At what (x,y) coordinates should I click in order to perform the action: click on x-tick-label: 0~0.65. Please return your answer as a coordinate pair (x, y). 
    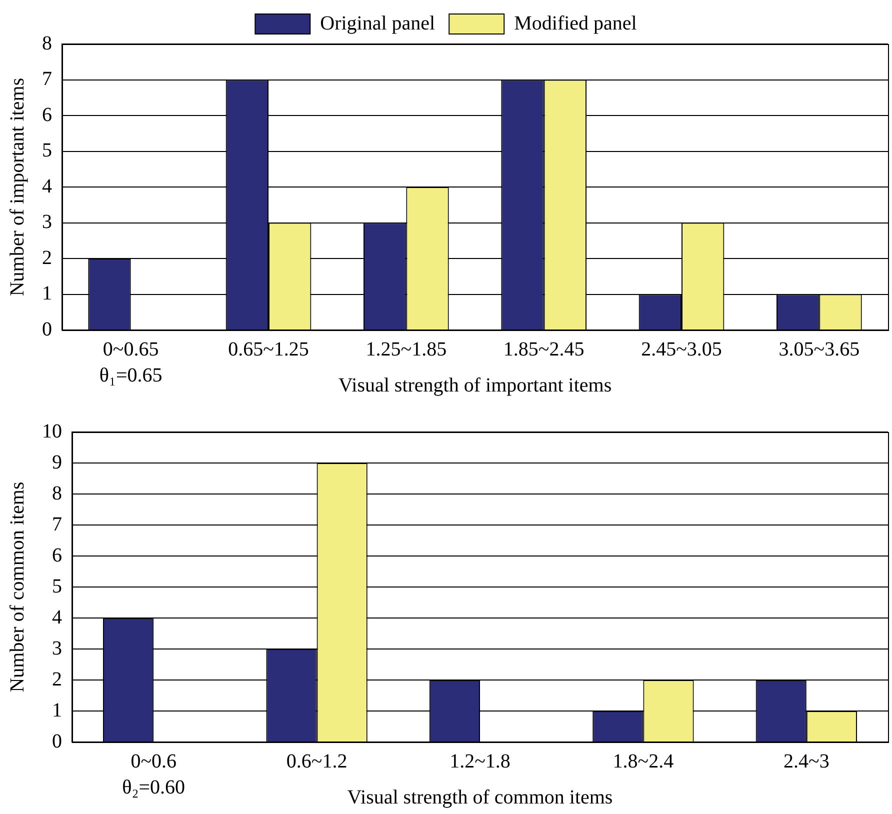
    Looking at the image, I should click on (130, 349).